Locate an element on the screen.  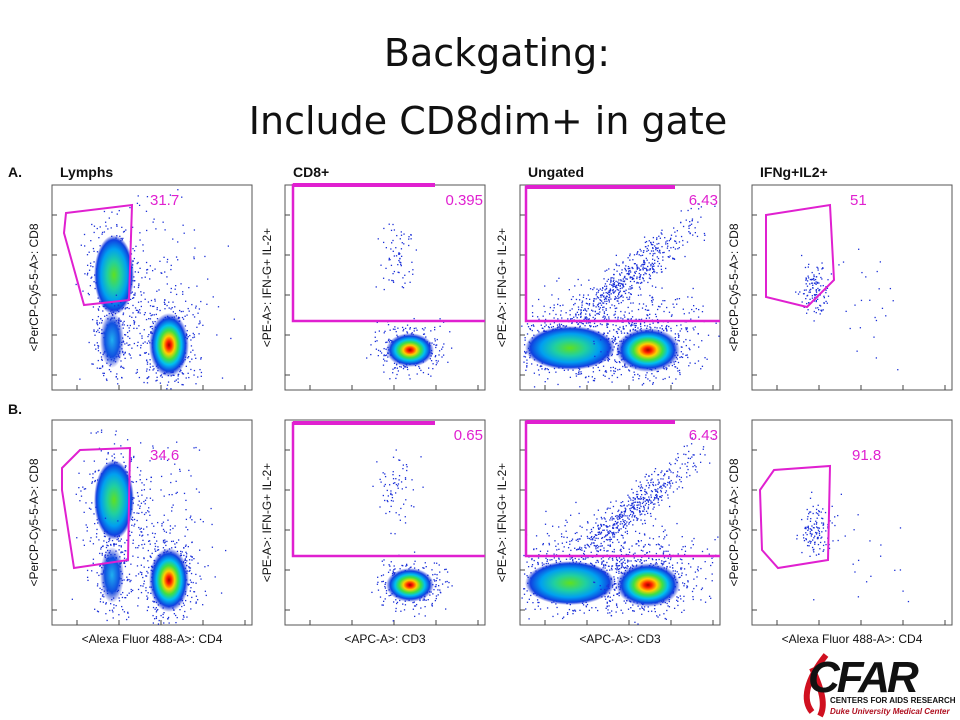
logo-name: CFAR is located at coordinates (863, 677).